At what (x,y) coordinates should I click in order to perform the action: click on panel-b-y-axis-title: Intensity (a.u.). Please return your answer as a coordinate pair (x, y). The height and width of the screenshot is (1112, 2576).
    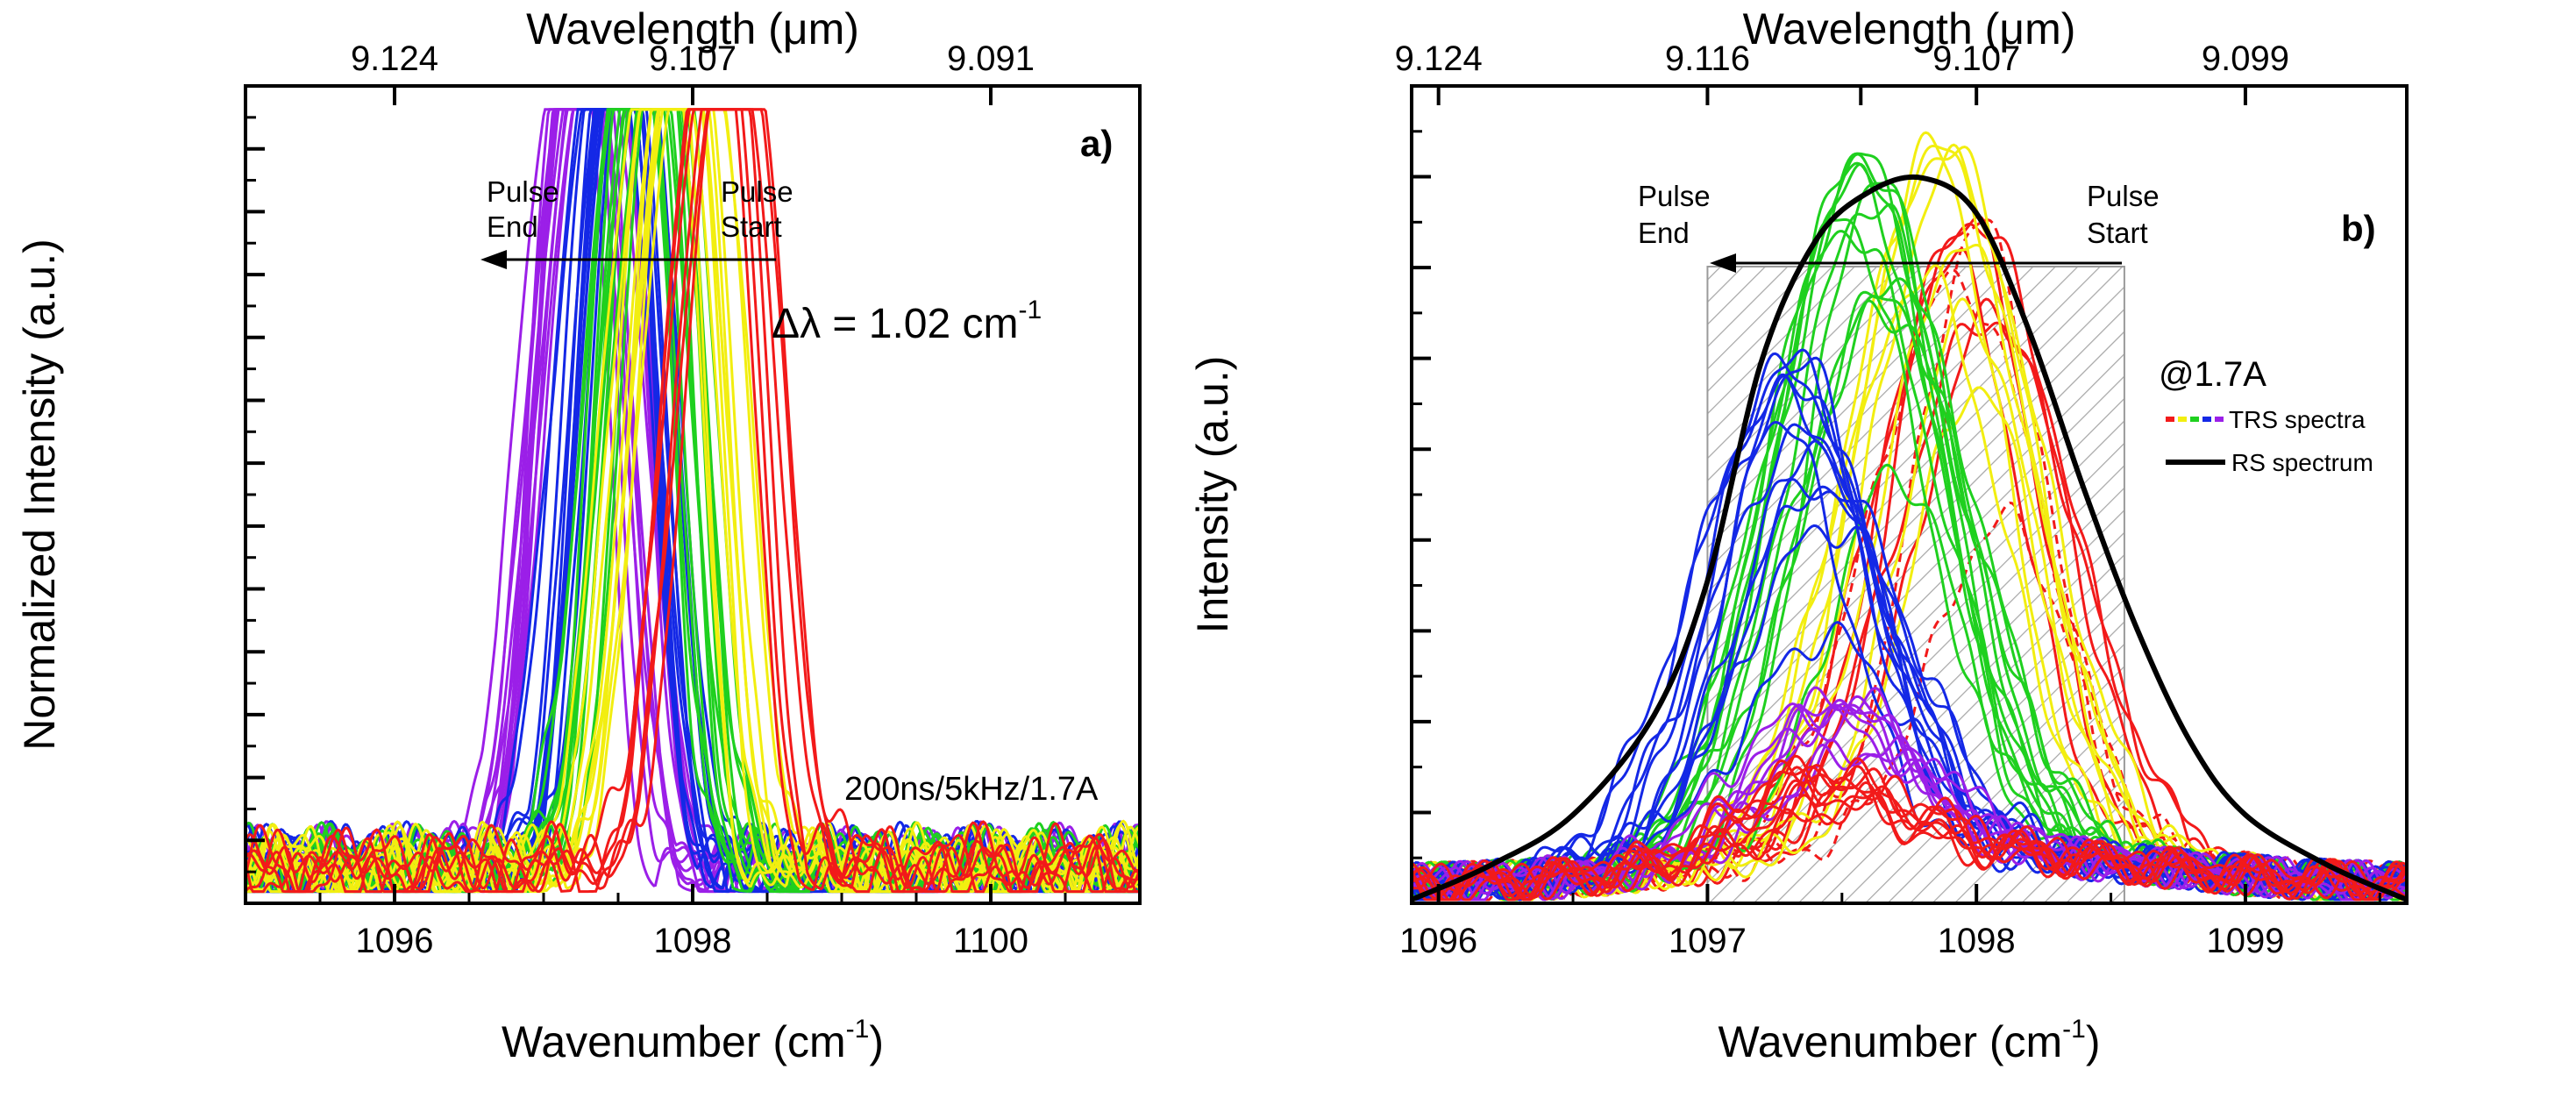
    Looking at the image, I should click on (1212, 495).